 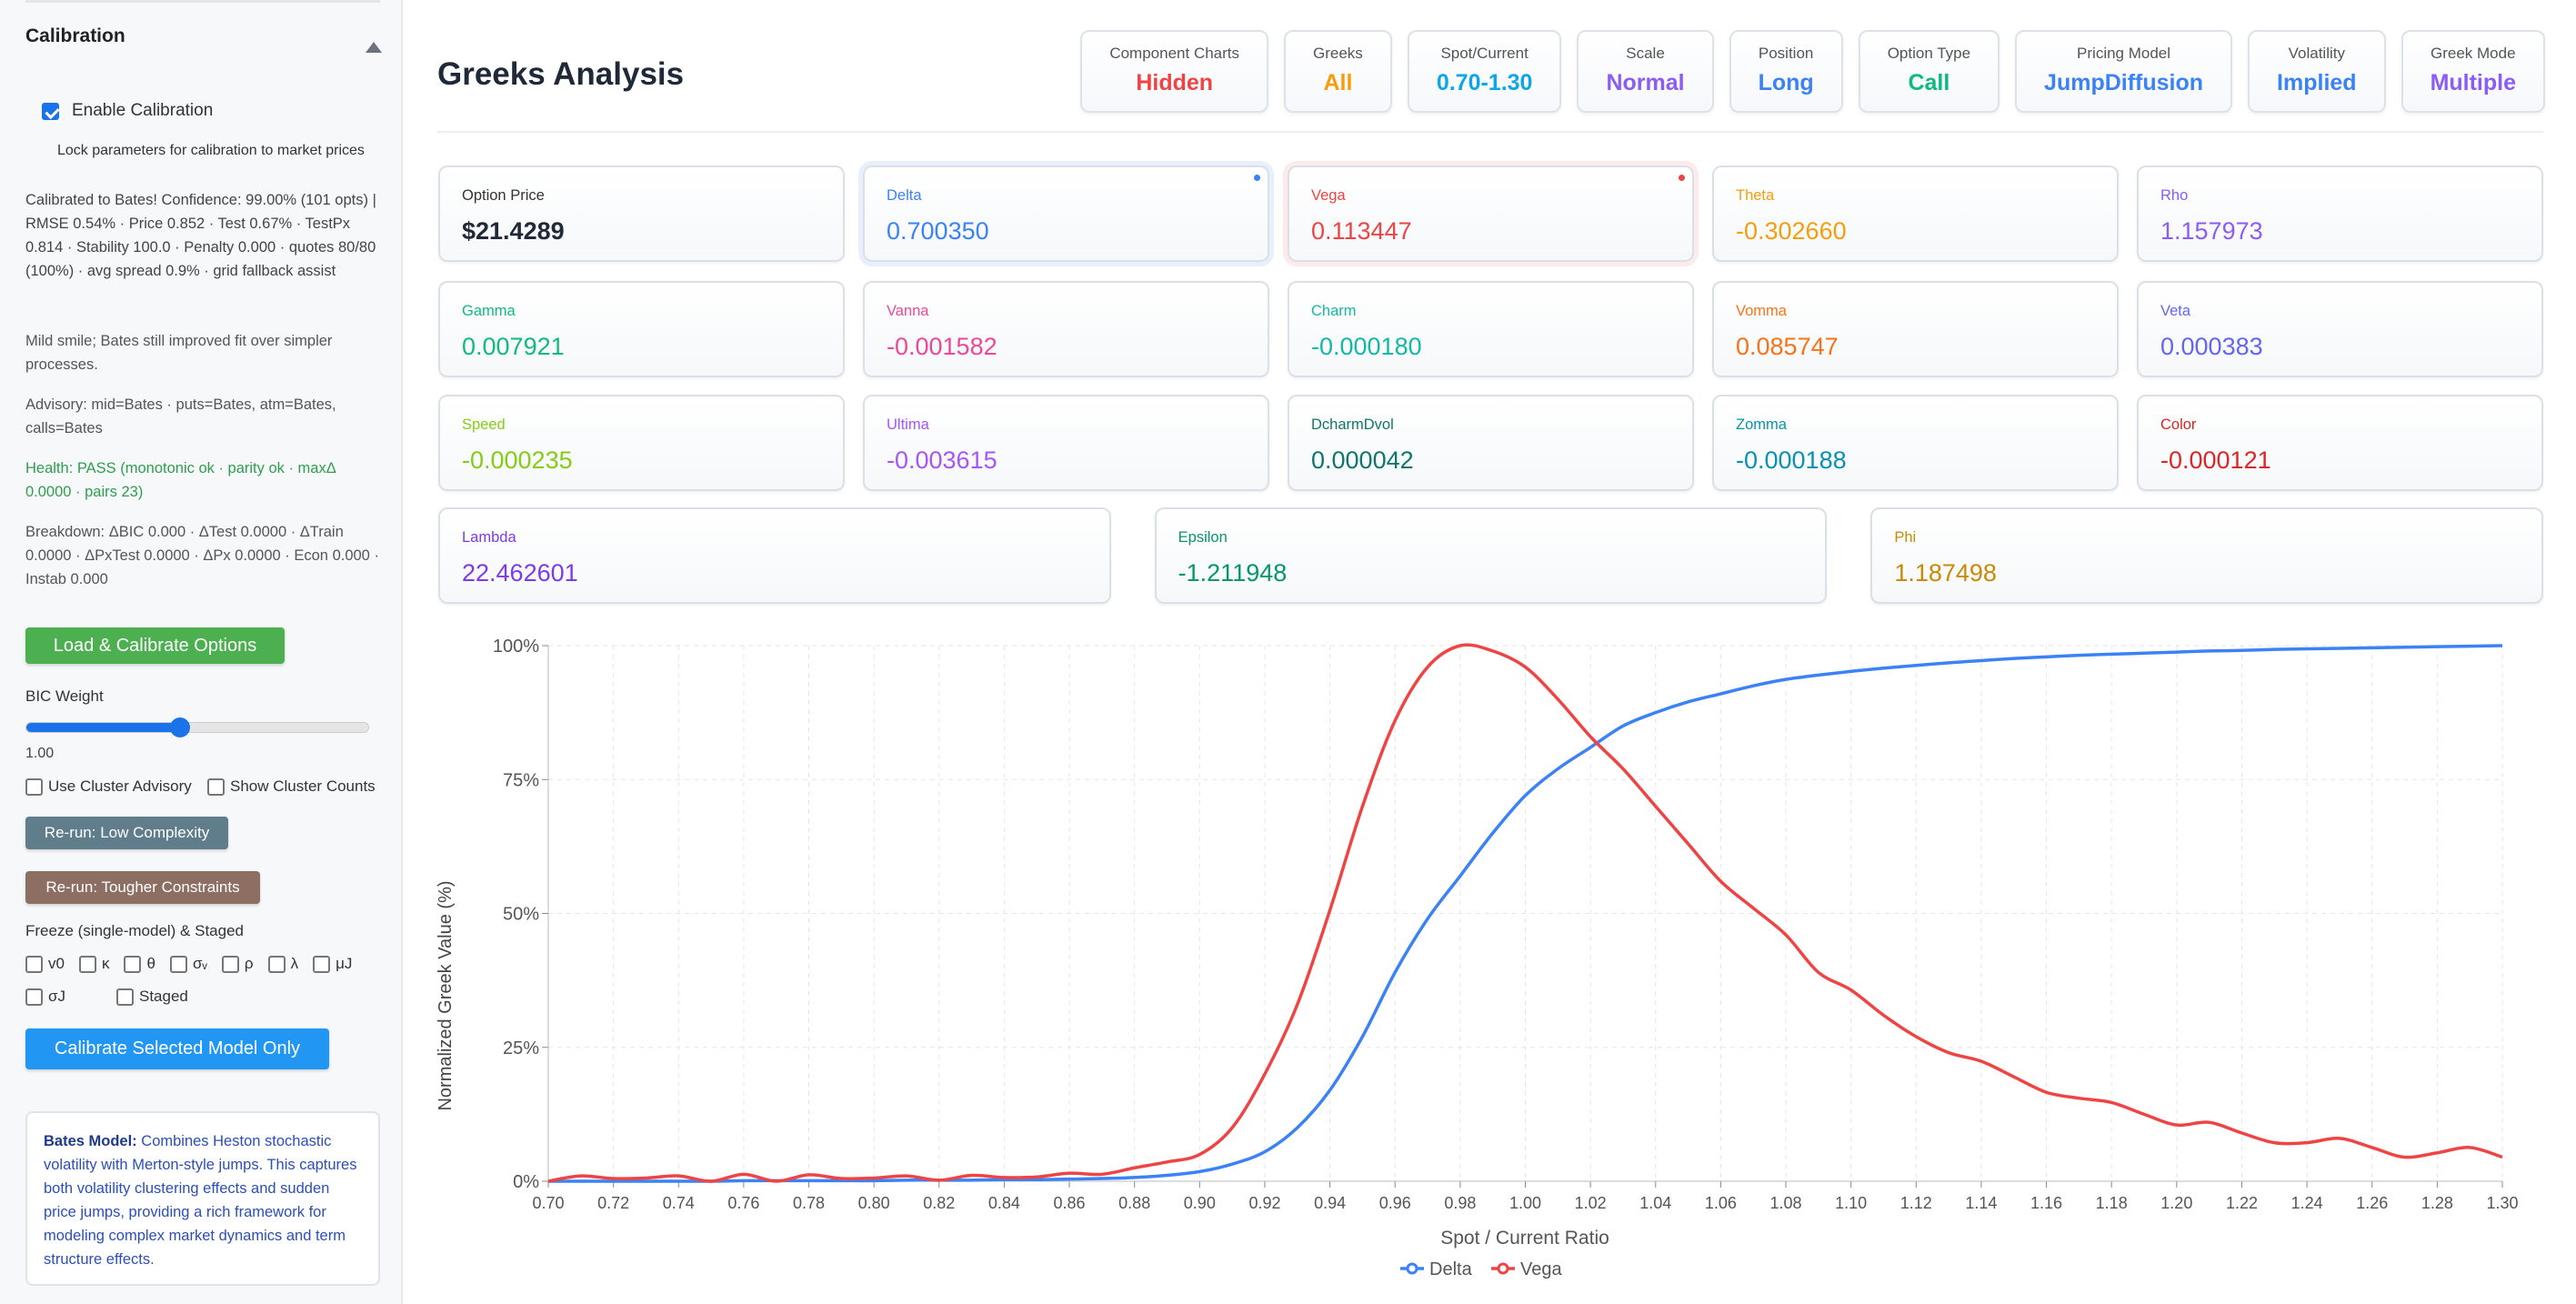 I want to click on greek-card-phi: Phi 1.187498, so click(x=2206, y=555).